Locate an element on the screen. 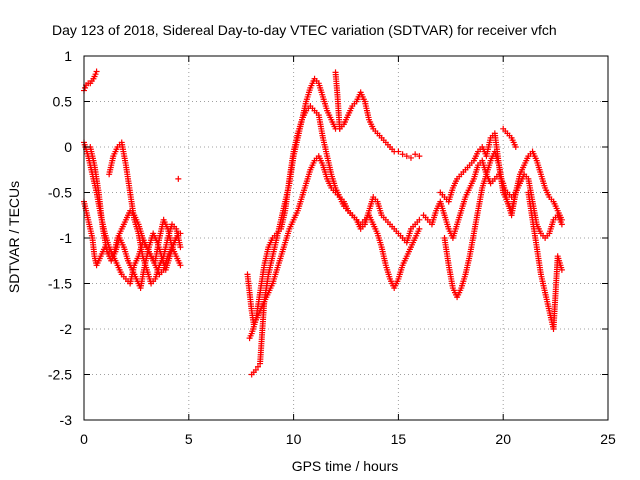 The width and height of the screenshot is (640, 480). x-tick-label: 15 is located at coordinates (399, 439).